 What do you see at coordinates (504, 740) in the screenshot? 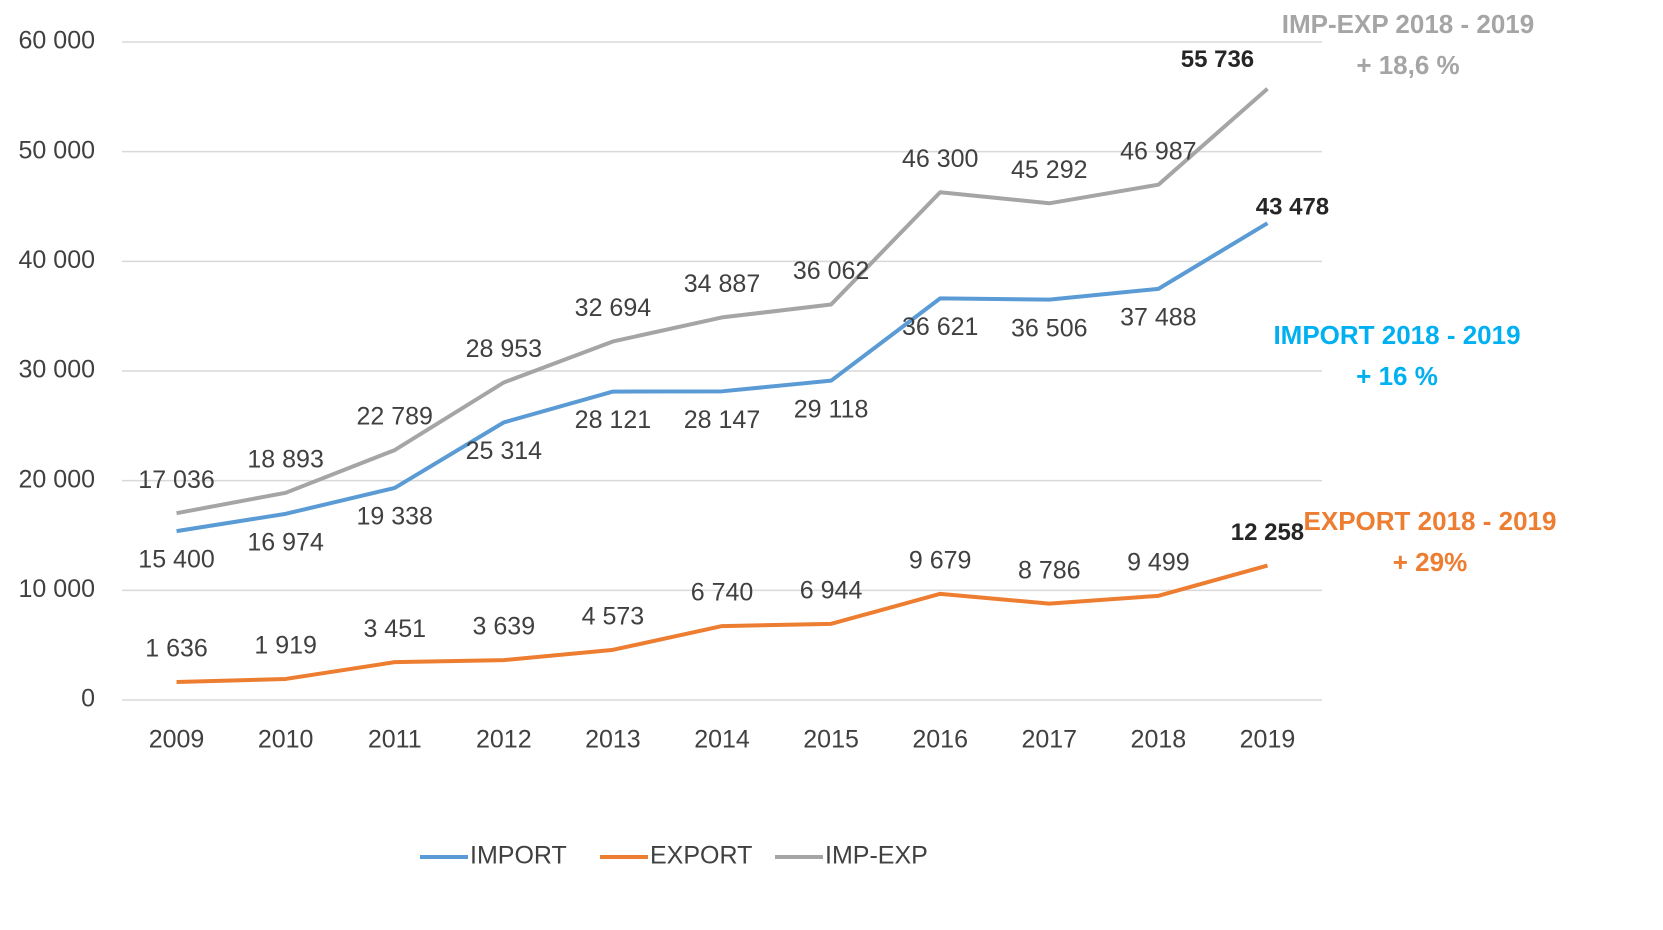
I see `x-tick-label: 2012` at bounding box center [504, 740].